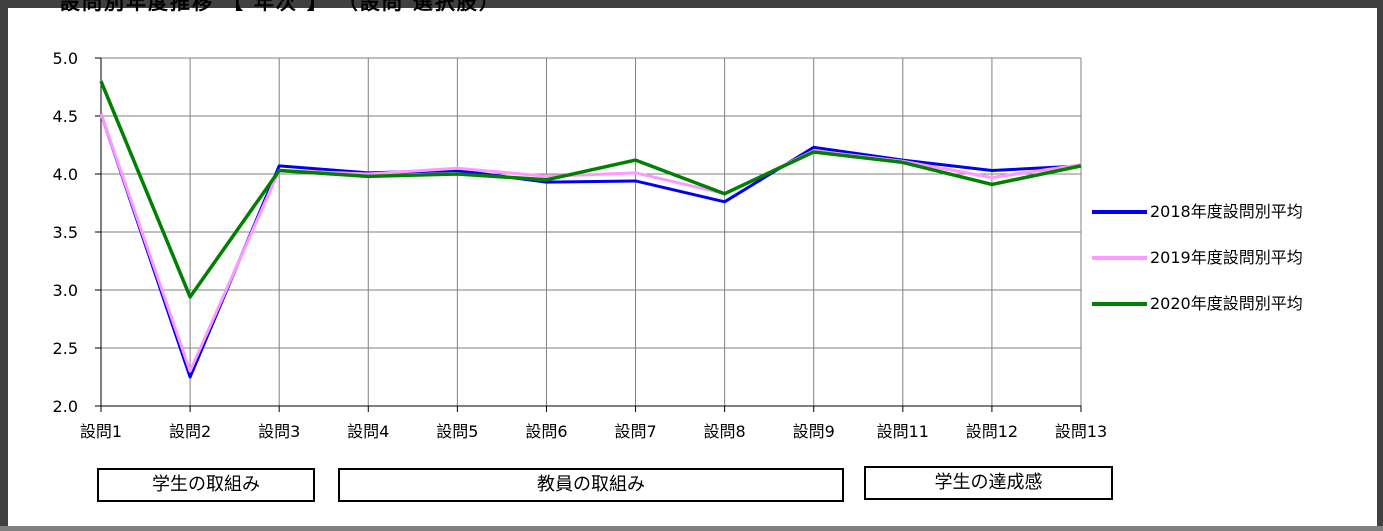  What do you see at coordinates (1226, 303) in the screenshot?
I see `legend-label-2020: 2020年度設問別平均` at bounding box center [1226, 303].